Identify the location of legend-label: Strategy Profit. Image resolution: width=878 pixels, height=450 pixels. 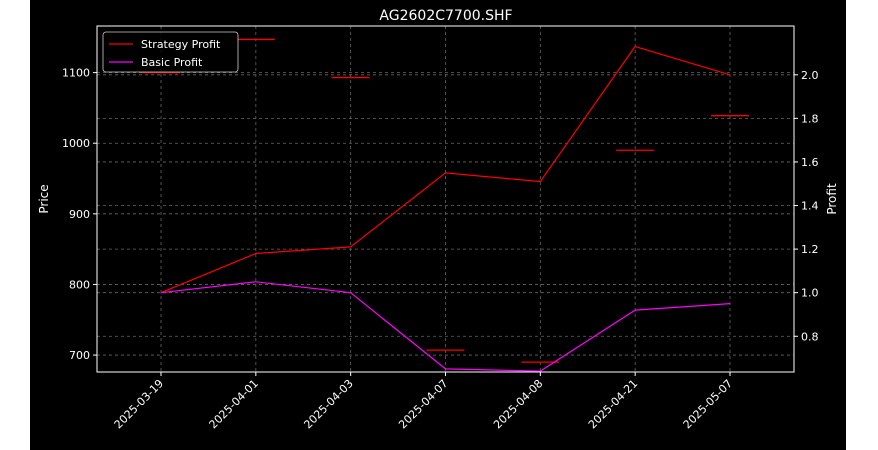
(181, 44).